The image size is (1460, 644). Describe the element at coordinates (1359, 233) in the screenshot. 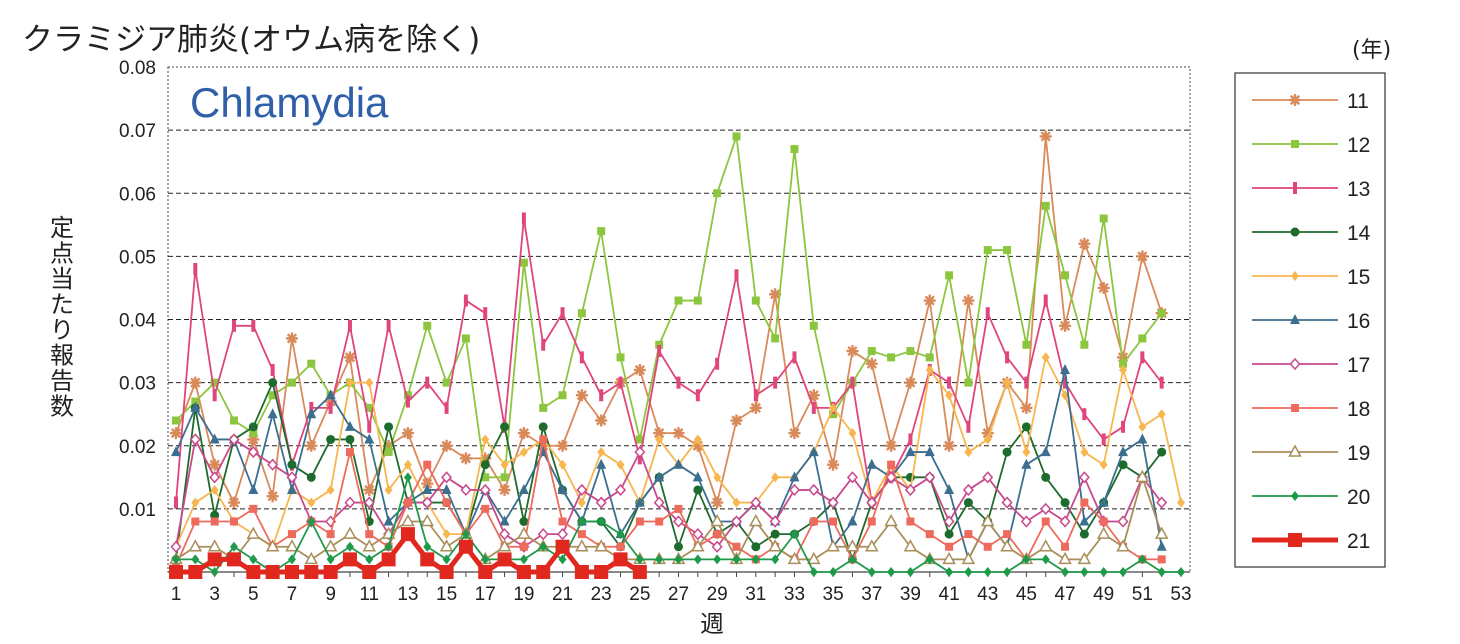

I see `legend-label: 14` at that location.